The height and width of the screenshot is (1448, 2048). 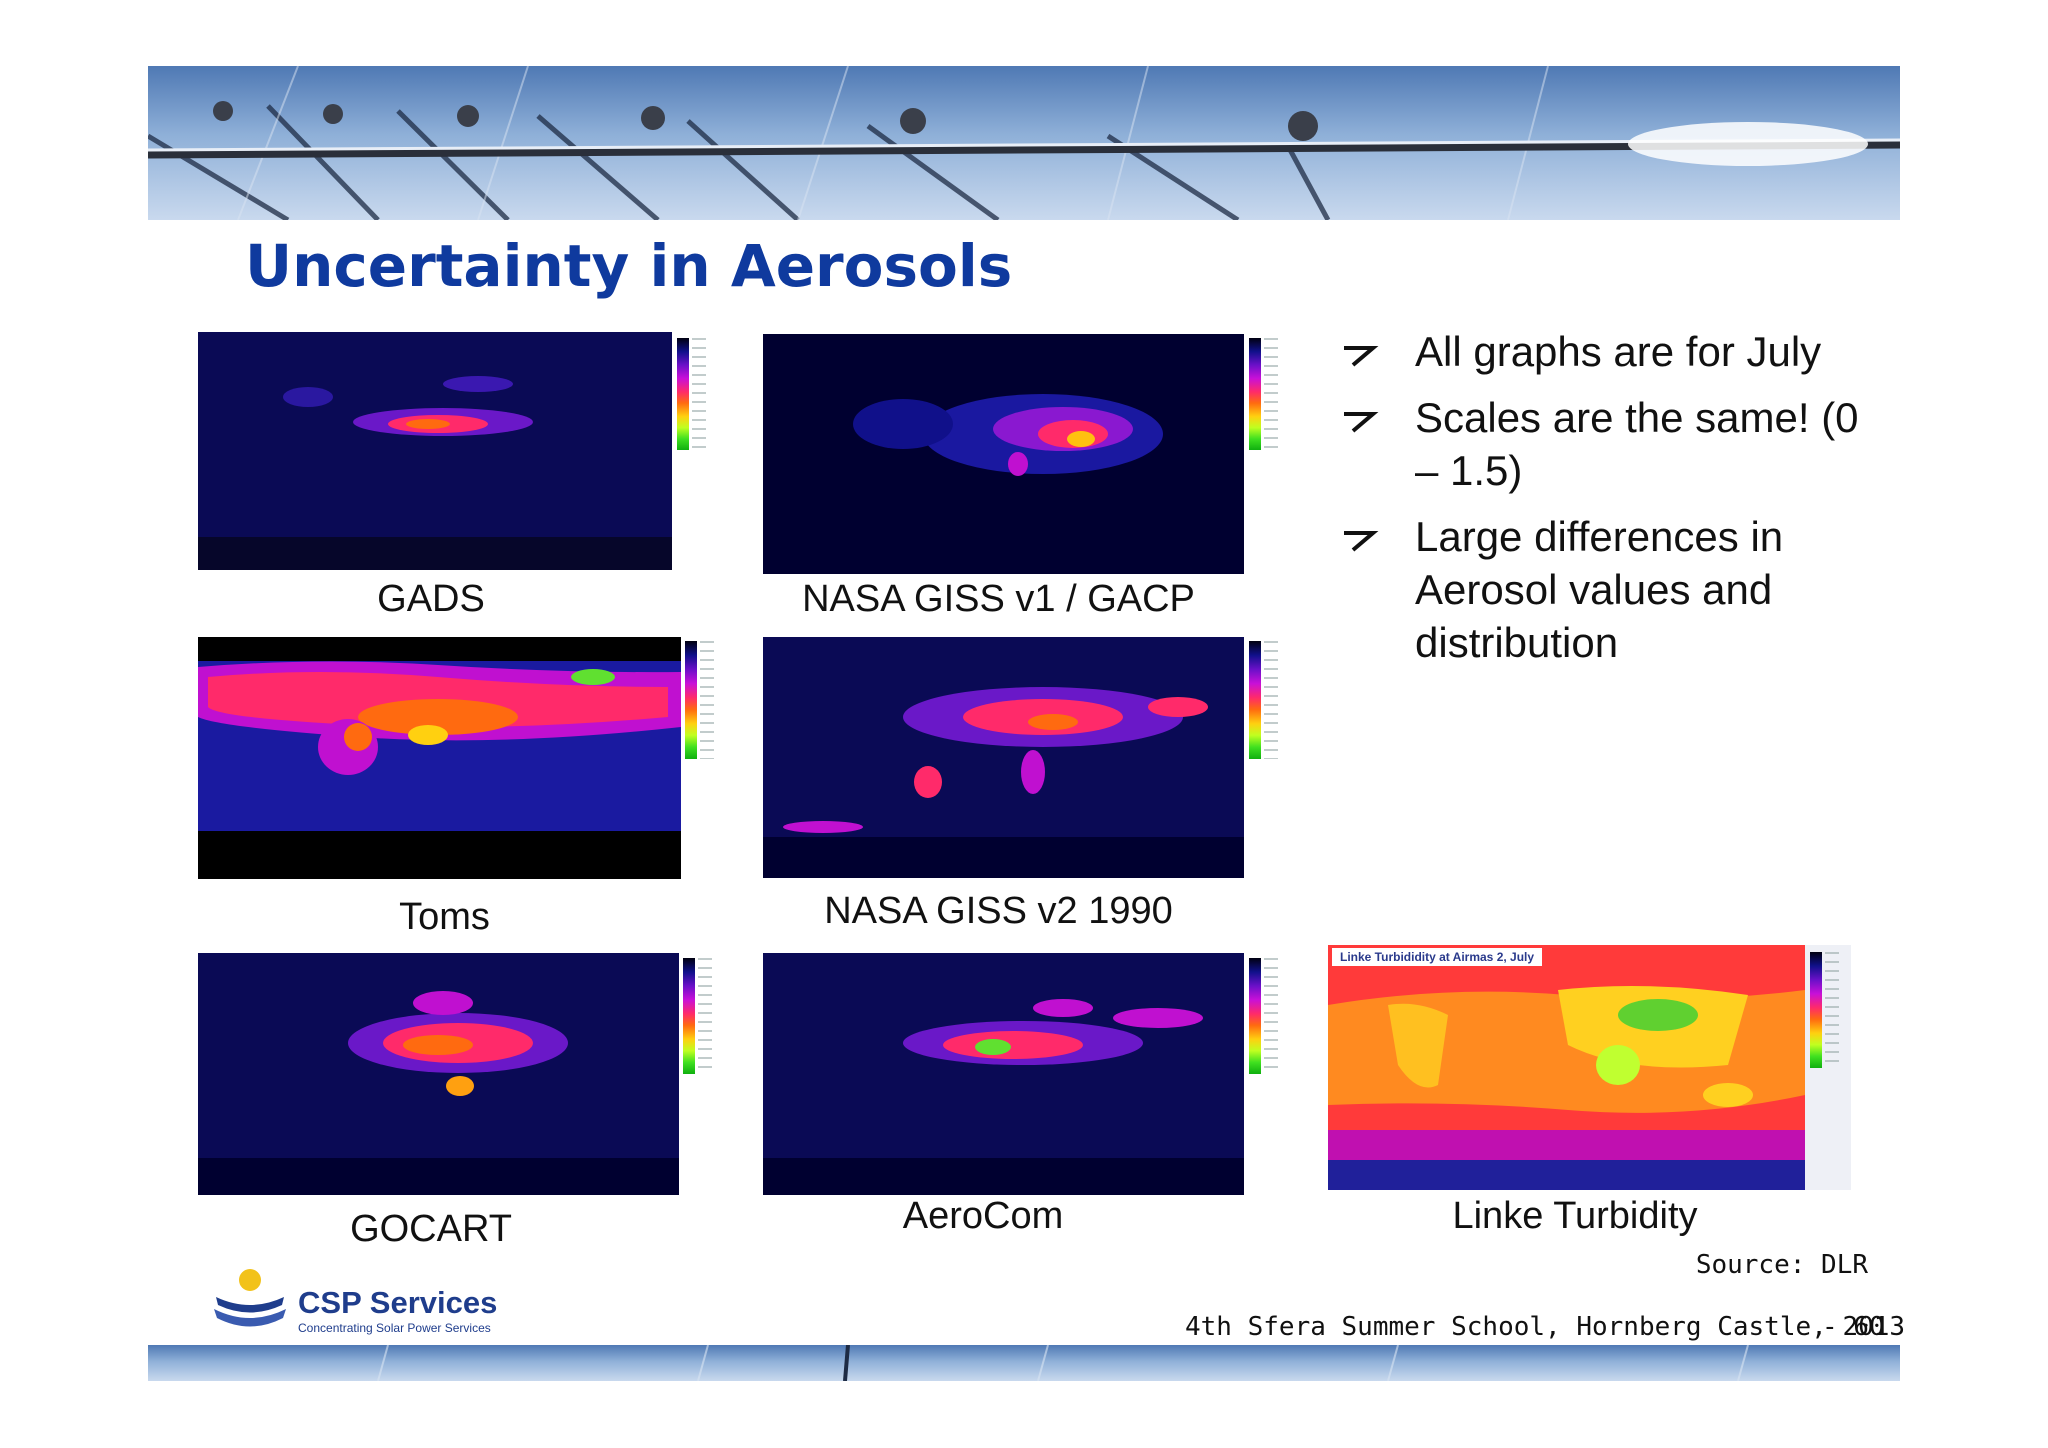 What do you see at coordinates (1063, 1363) in the screenshot?
I see `trough-strip-graphic` at bounding box center [1063, 1363].